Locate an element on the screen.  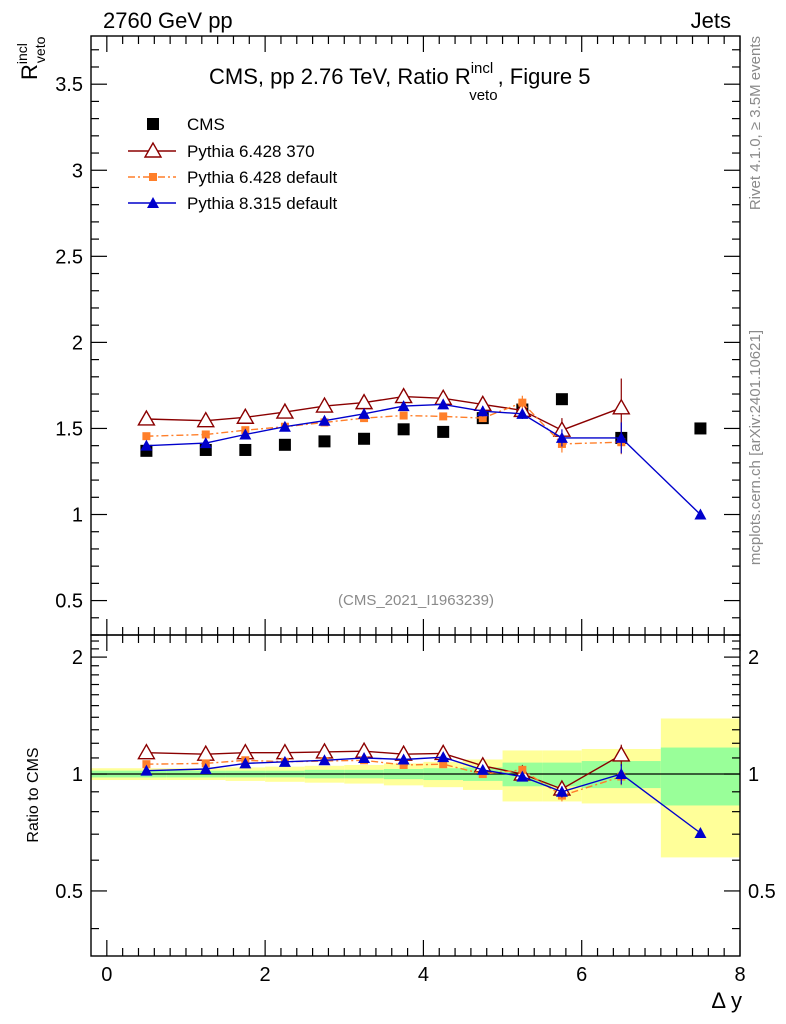
mcplots-label: mcplots.cern.ch [arXiv:2401.10621] is located at coordinates (755, 447).